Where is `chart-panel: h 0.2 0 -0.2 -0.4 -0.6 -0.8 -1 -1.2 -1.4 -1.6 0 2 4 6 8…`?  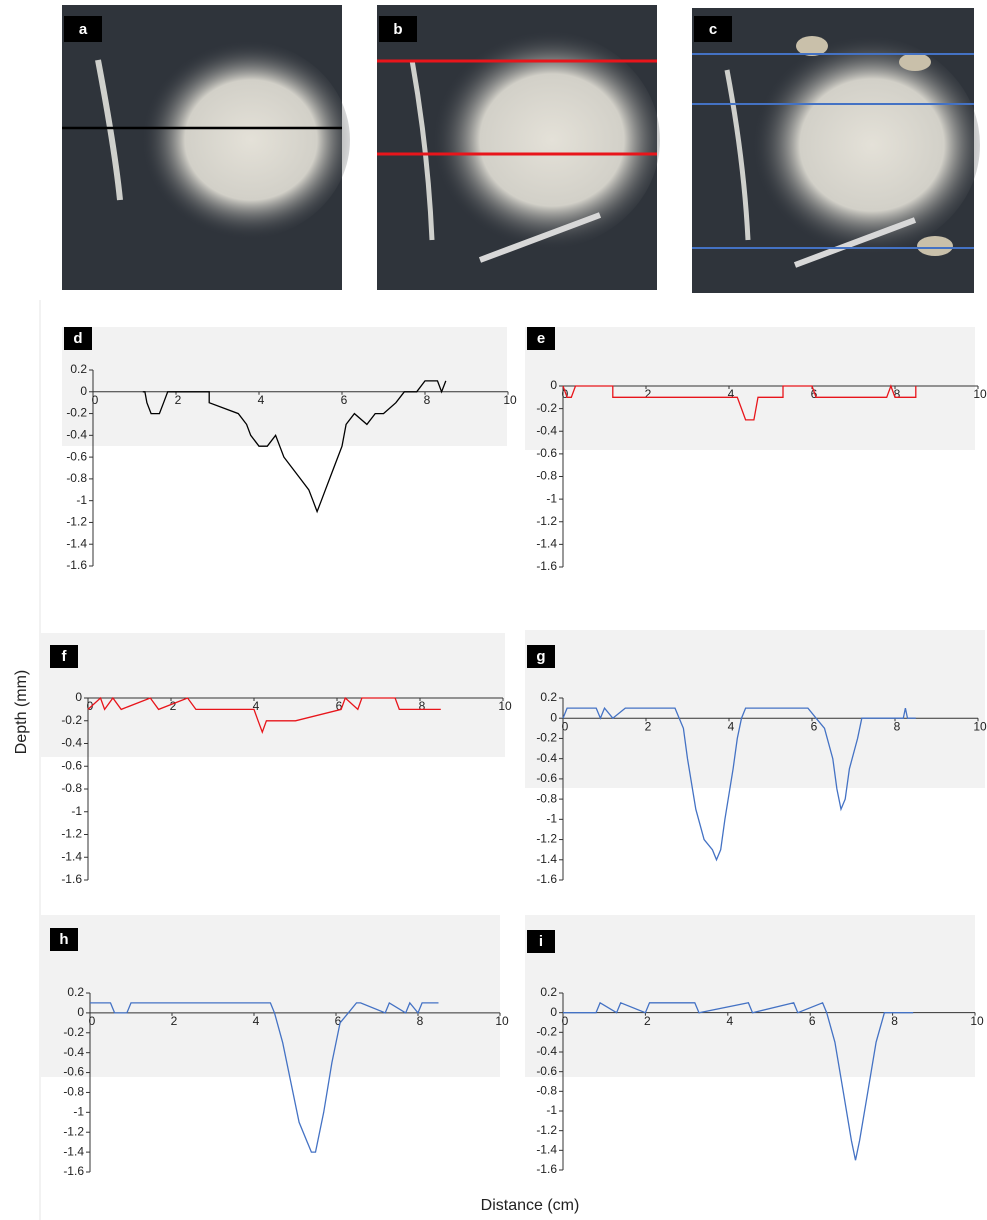 chart-panel: h 0.2 0 -0.2 -0.4 -0.6 -0.8 -1 -1.2 -1.4 -1.6 0 2 4 6 8… is located at coordinates (274, 1046).